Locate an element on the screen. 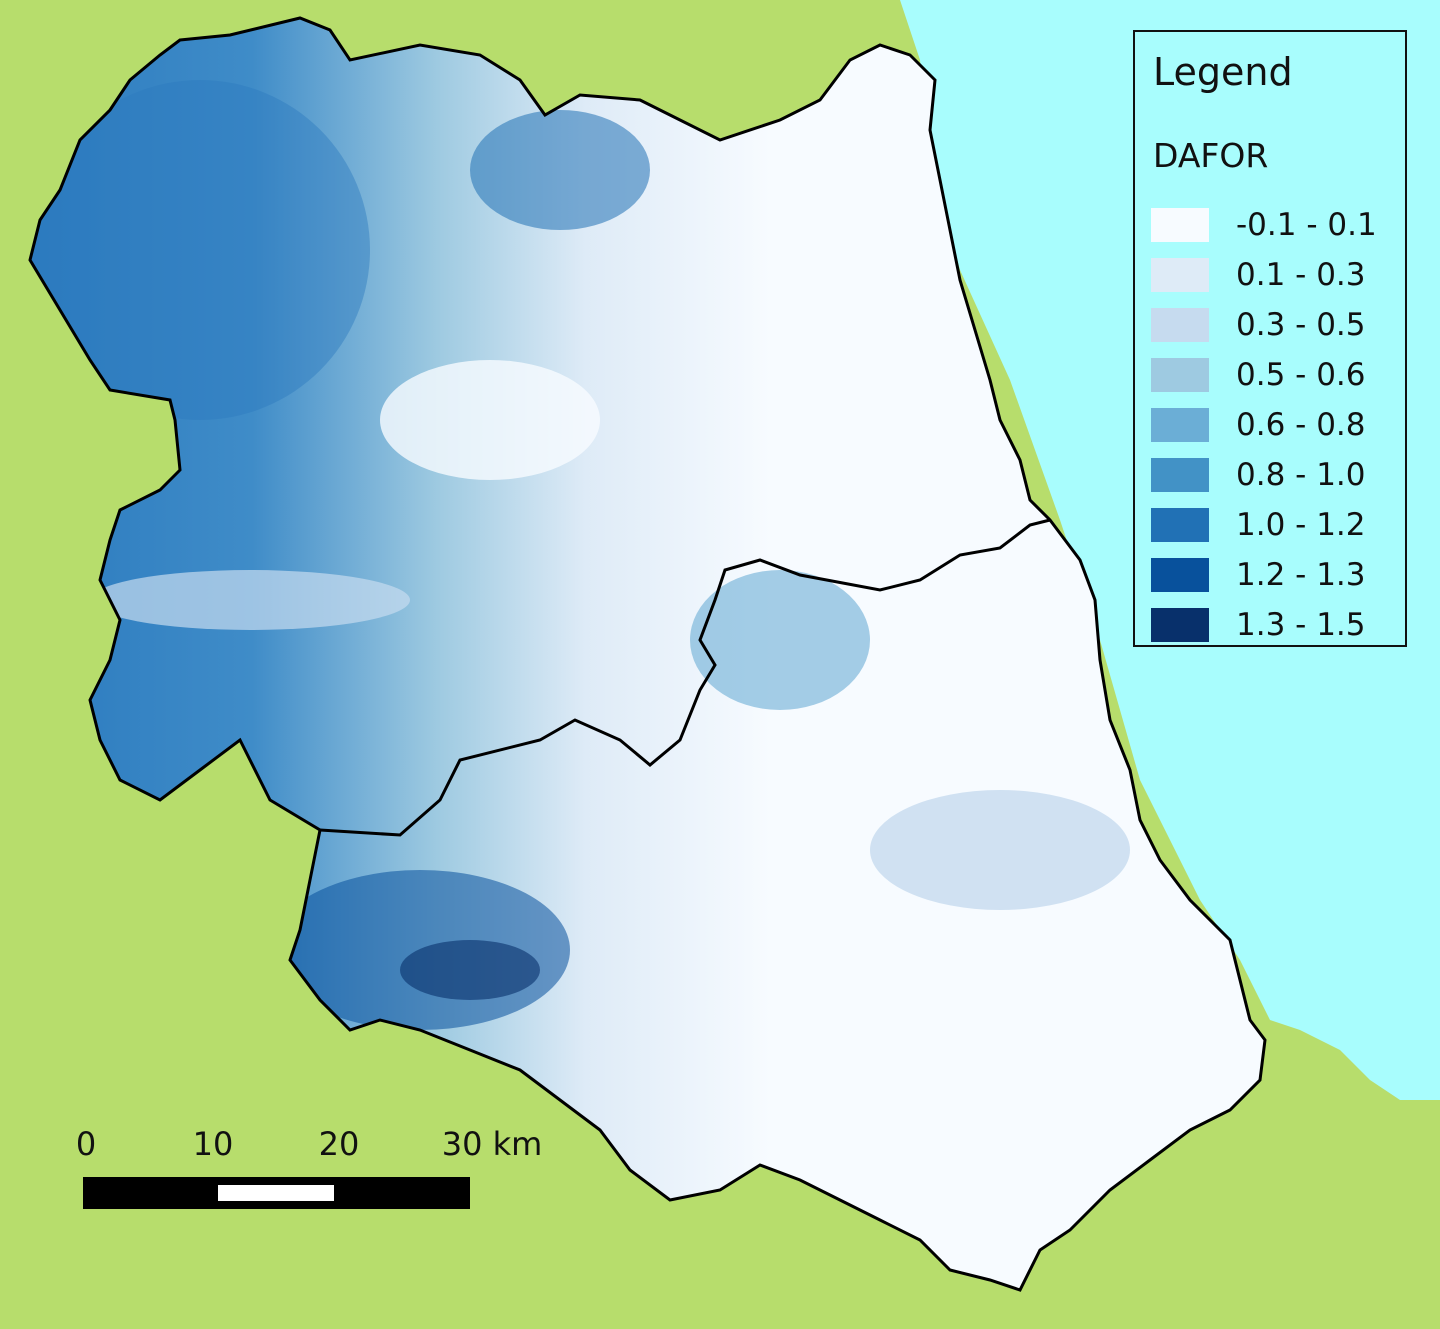 This screenshot has height=1329, width=1440. scale-bar: 0 10 20 30 km is located at coordinates (309, 1170).